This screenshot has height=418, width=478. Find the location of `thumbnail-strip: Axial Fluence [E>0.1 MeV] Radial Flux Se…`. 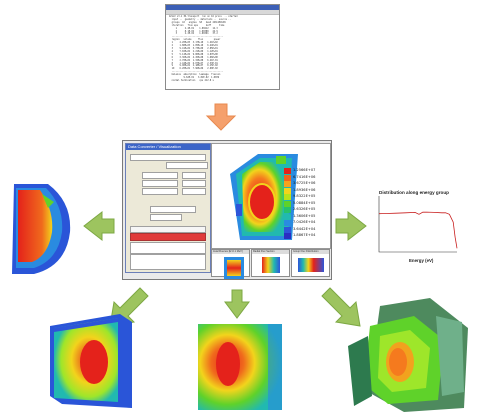

thumbnail-strip: Axial Fluence [E>0.1 MeV] Radial Flux Se… is located at coordinates (270, 264).